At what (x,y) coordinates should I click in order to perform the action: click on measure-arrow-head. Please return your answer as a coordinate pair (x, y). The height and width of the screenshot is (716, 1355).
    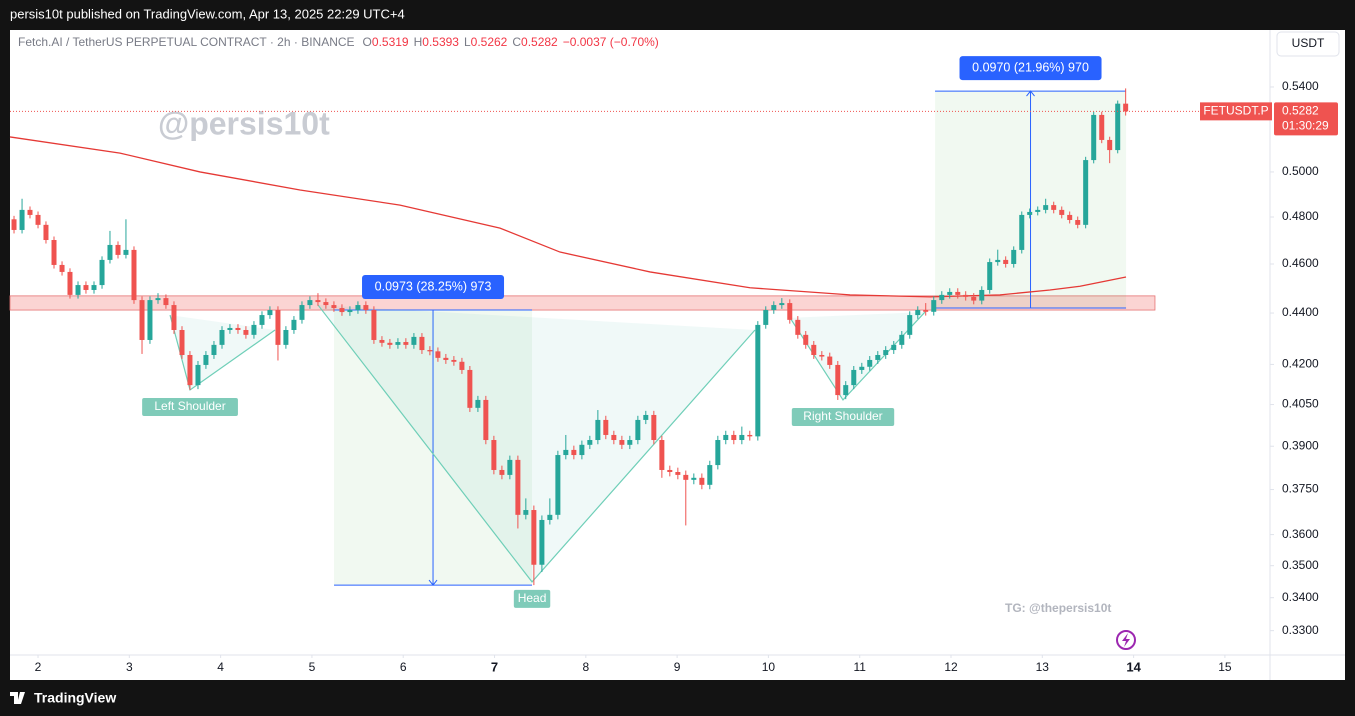
    Looking at the image, I should click on (1030, 93).